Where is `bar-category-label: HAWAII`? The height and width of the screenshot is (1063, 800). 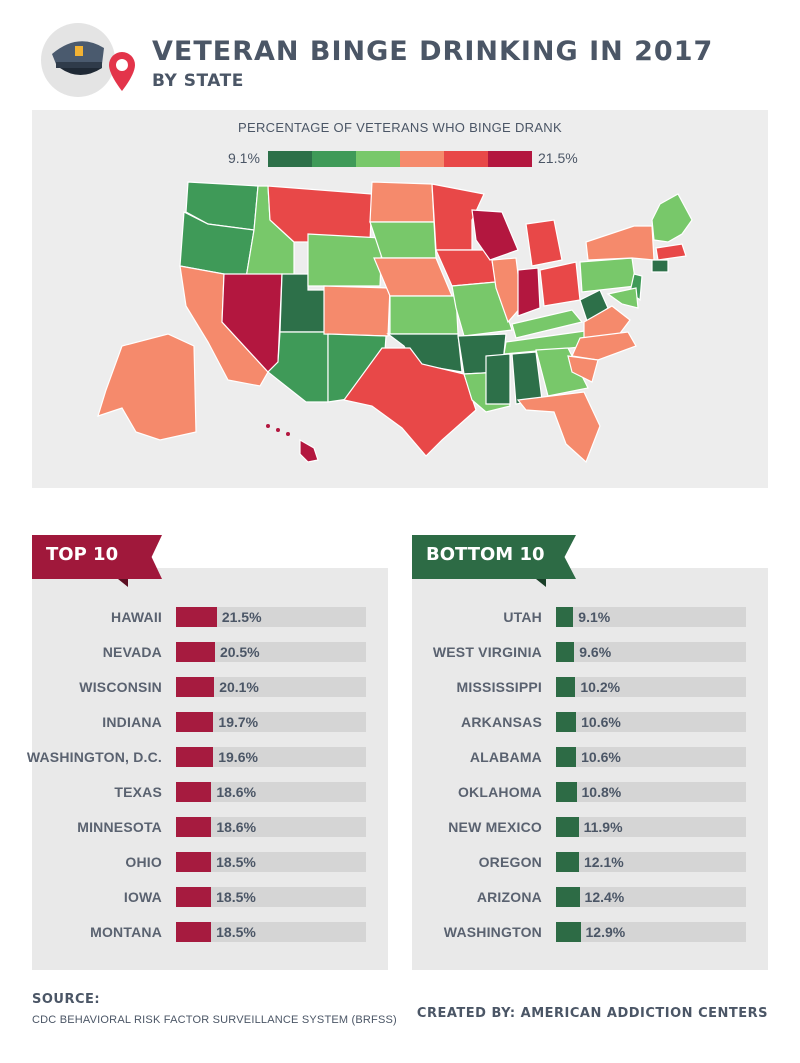 bar-category-label: HAWAII is located at coordinates (136, 617).